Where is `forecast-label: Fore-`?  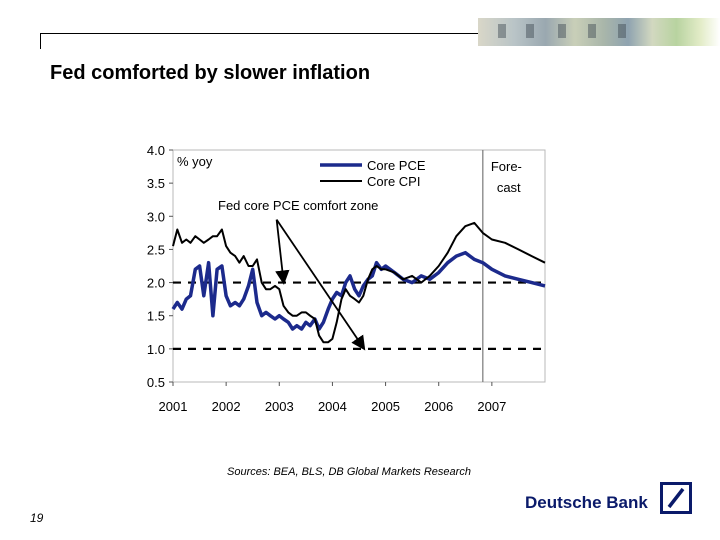 forecast-label: Fore- is located at coordinates (506, 166).